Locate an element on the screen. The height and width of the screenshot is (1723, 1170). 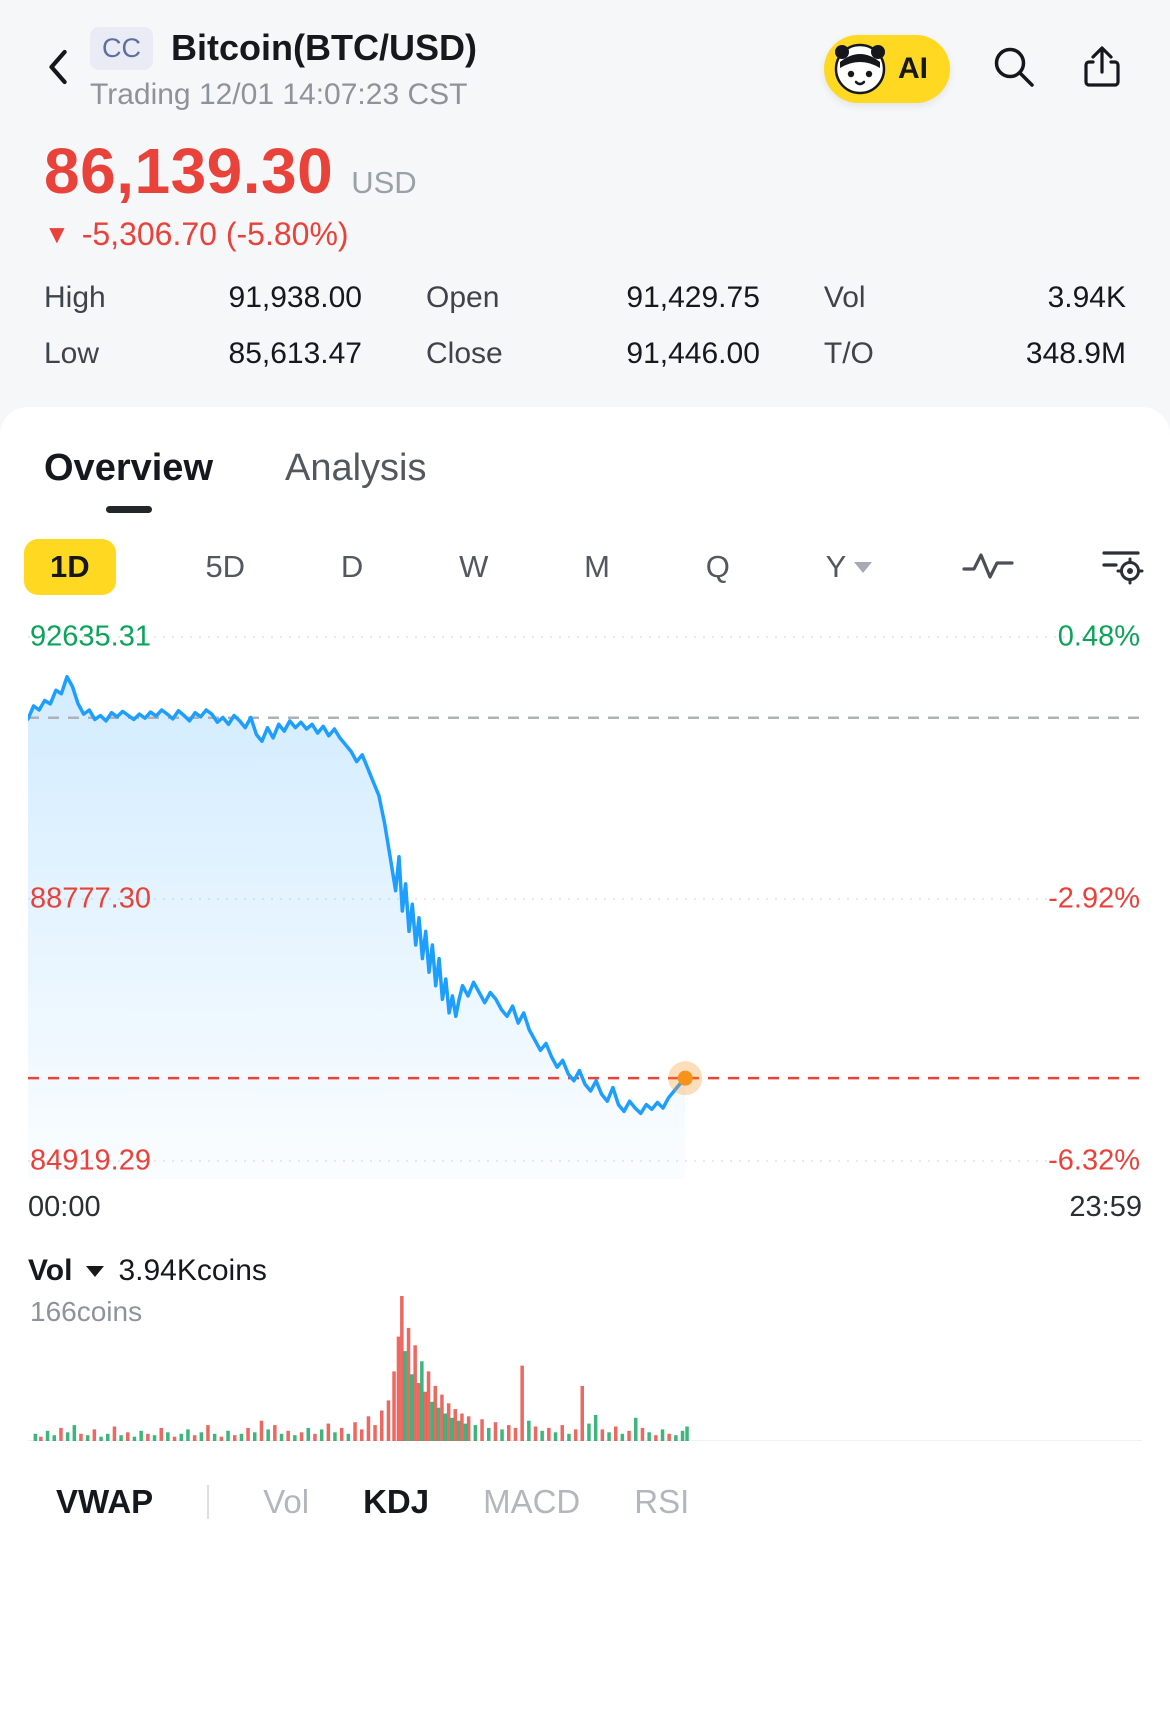
pct-label-low: -6.32% is located at coordinates (1094, 1160).